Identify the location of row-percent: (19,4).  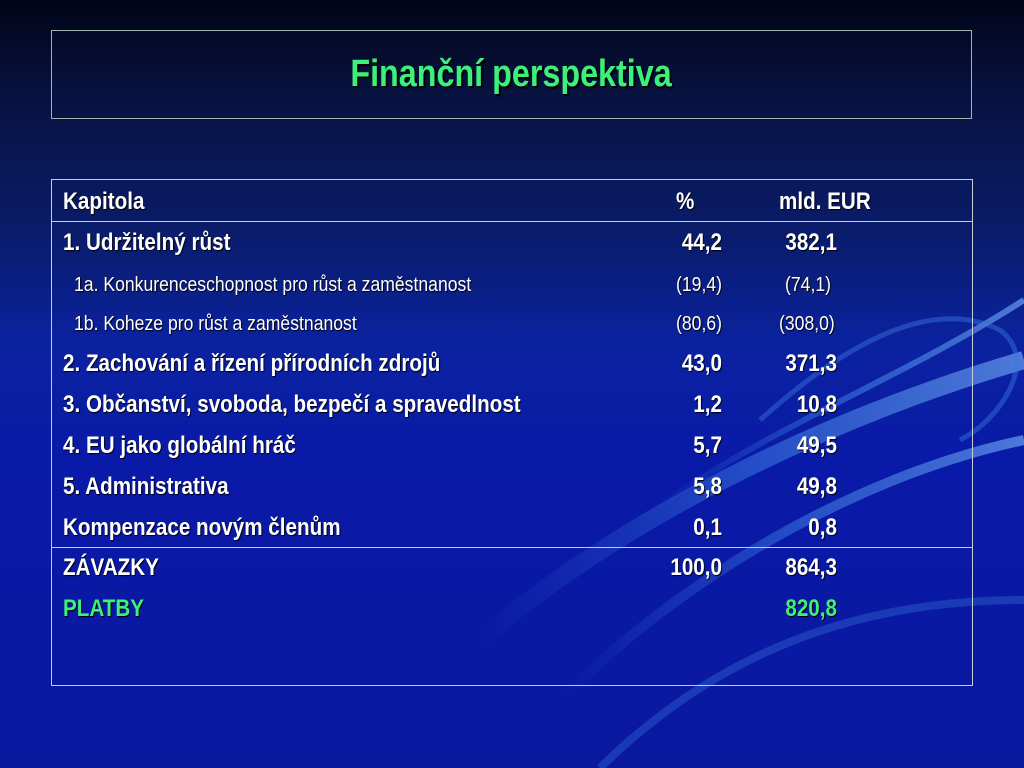
(699, 285).